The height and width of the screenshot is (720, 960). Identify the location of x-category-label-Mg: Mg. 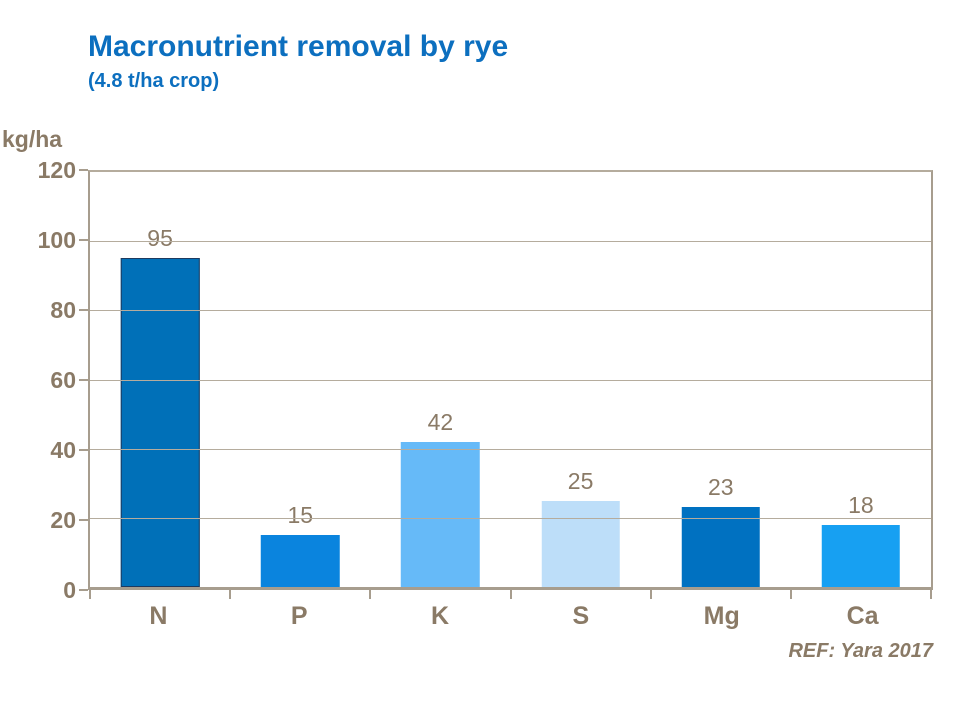
(721, 616).